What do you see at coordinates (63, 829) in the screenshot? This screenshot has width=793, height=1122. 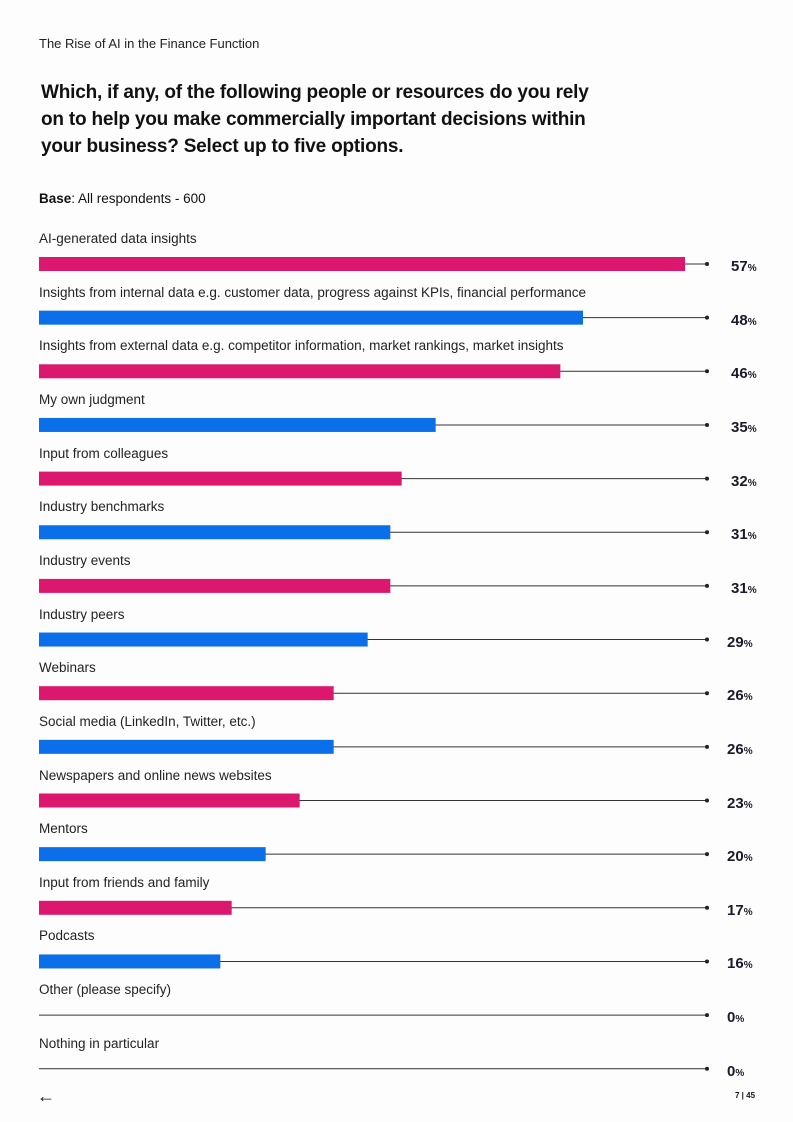 I see `category-label: Mentors` at bounding box center [63, 829].